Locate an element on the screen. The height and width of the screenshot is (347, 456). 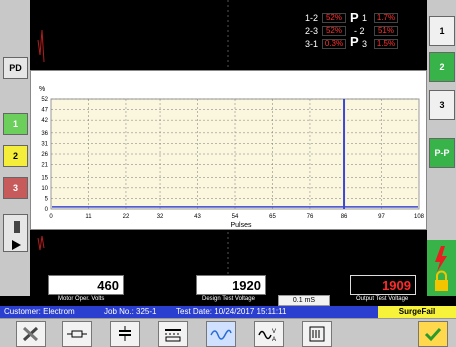
motor-volts-value: 460 is located at coordinates (86, 285).